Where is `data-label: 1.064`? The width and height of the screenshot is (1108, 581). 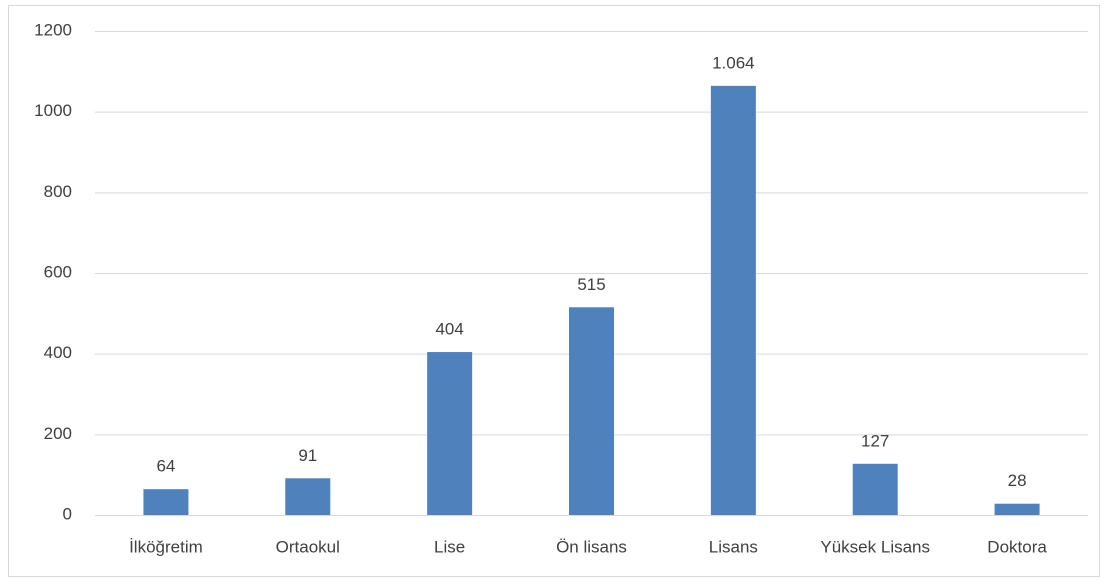
data-label: 1.064 is located at coordinates (733, 62).